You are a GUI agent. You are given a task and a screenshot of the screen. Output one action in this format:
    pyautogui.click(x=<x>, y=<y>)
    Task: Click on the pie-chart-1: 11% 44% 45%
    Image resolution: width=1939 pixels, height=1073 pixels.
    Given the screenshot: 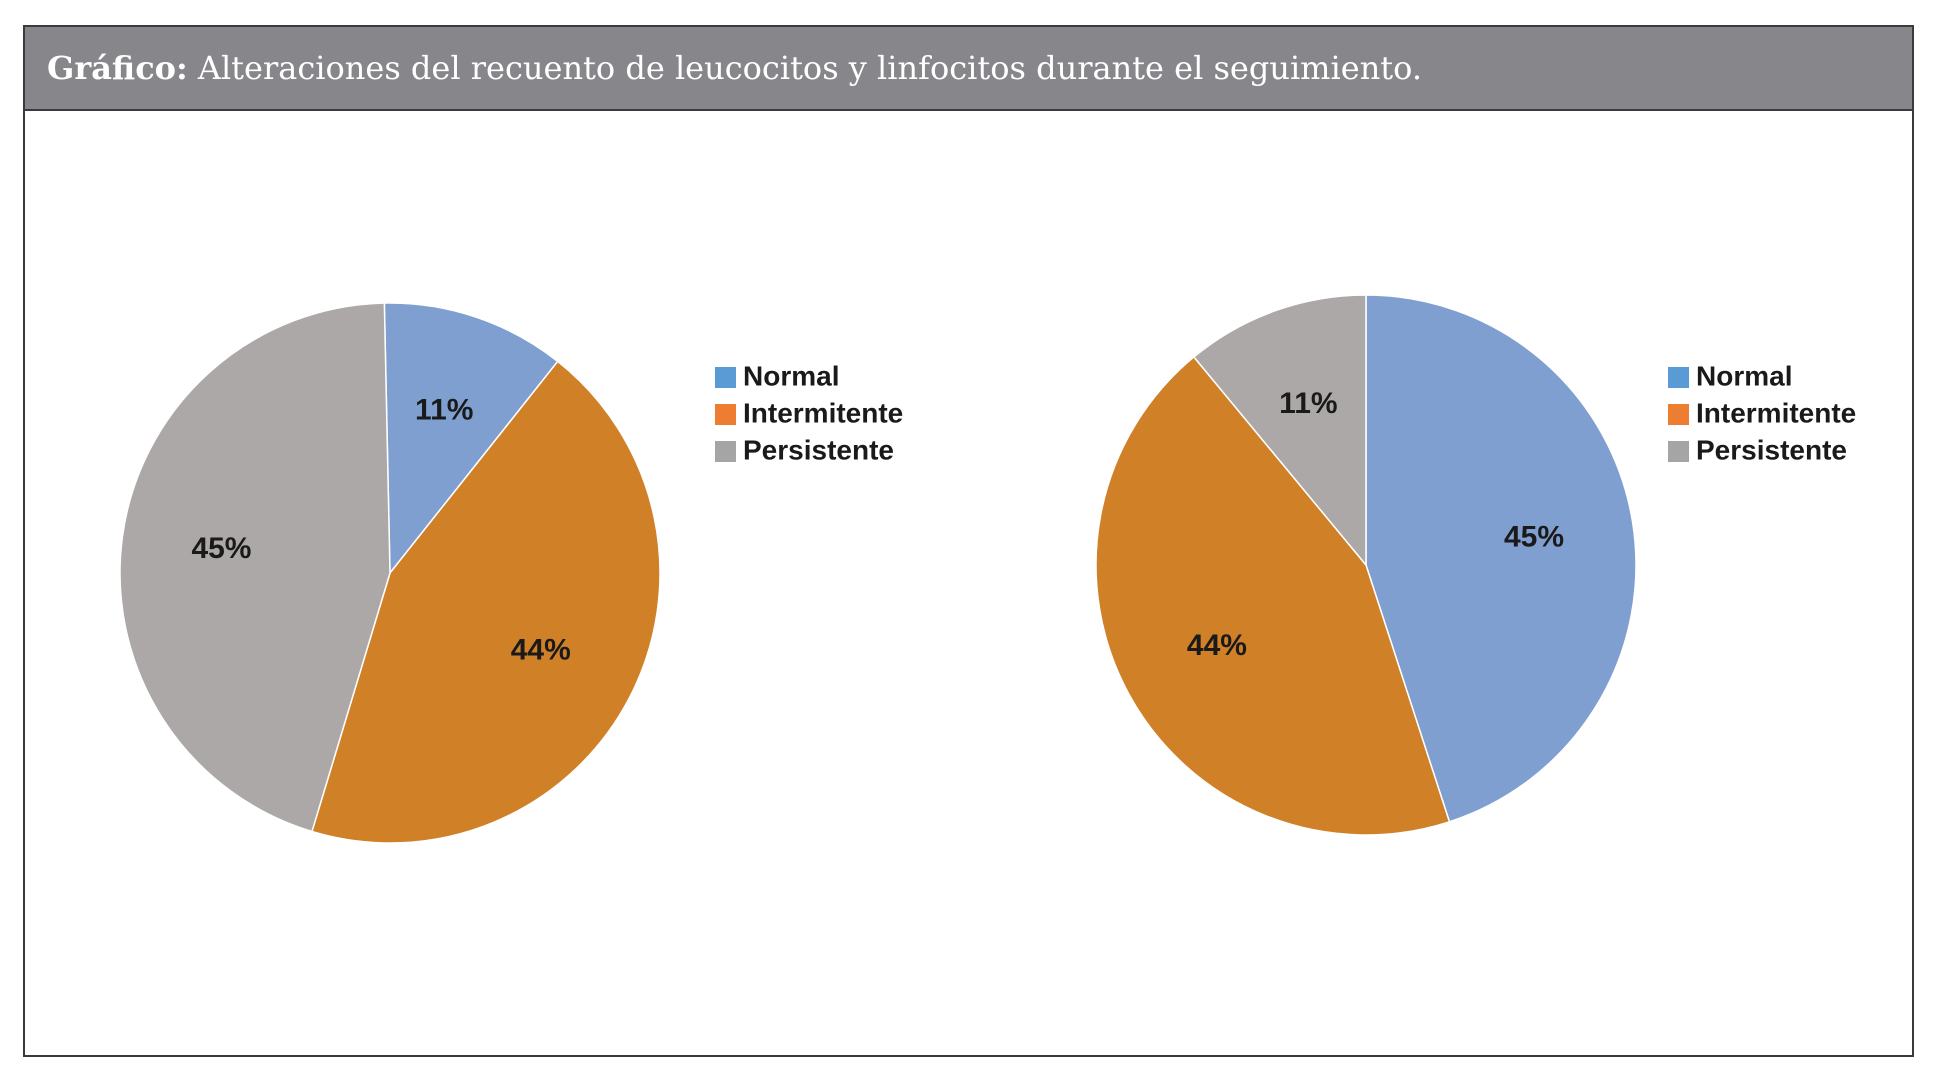 What is the action you would take?
    pyautogui.click(x=390, y=573)
    